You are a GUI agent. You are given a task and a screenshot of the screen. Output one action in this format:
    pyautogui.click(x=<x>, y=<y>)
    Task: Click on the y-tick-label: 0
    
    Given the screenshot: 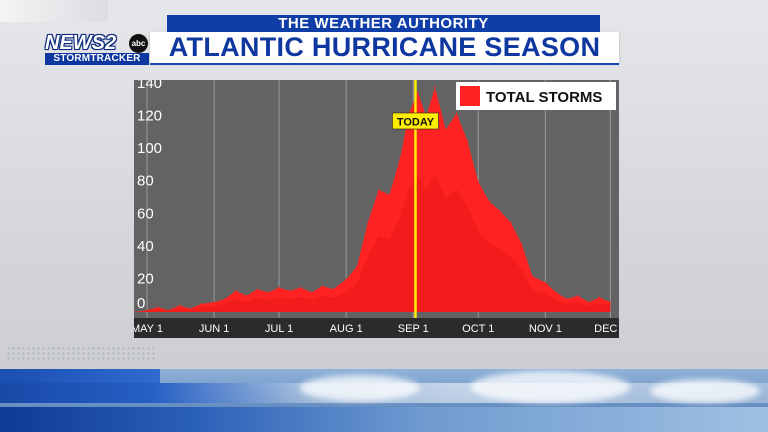 What is the action you would take?
    pyautogui.click(x=141, y=303)
    